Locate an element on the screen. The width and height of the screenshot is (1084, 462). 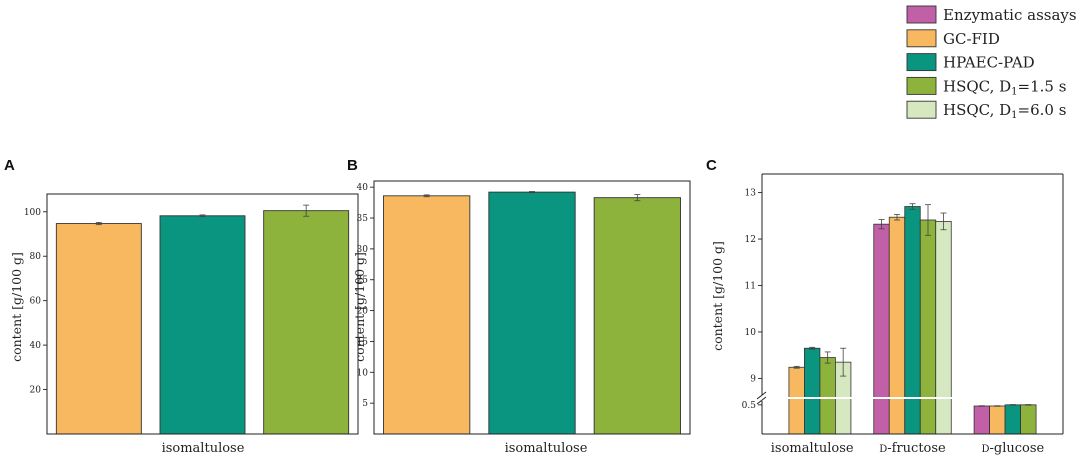
legend-label-gc-fid: GC-FID is located at coordinates (971, 39).